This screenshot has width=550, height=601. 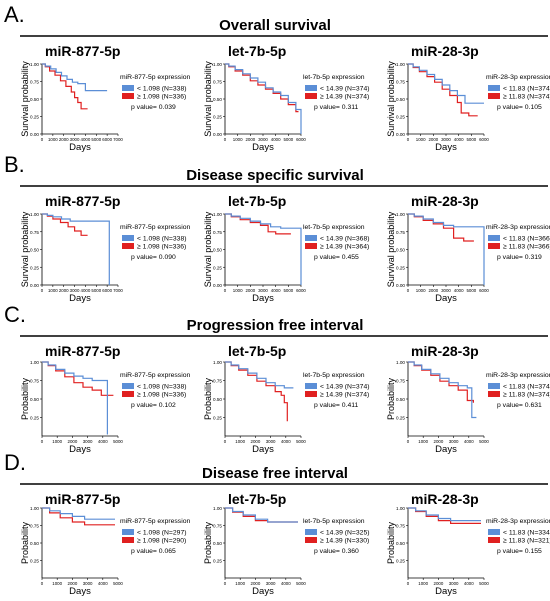 I want to click on legend-label: ≥ 14.39 (N=374), so click(x=344, y=97).